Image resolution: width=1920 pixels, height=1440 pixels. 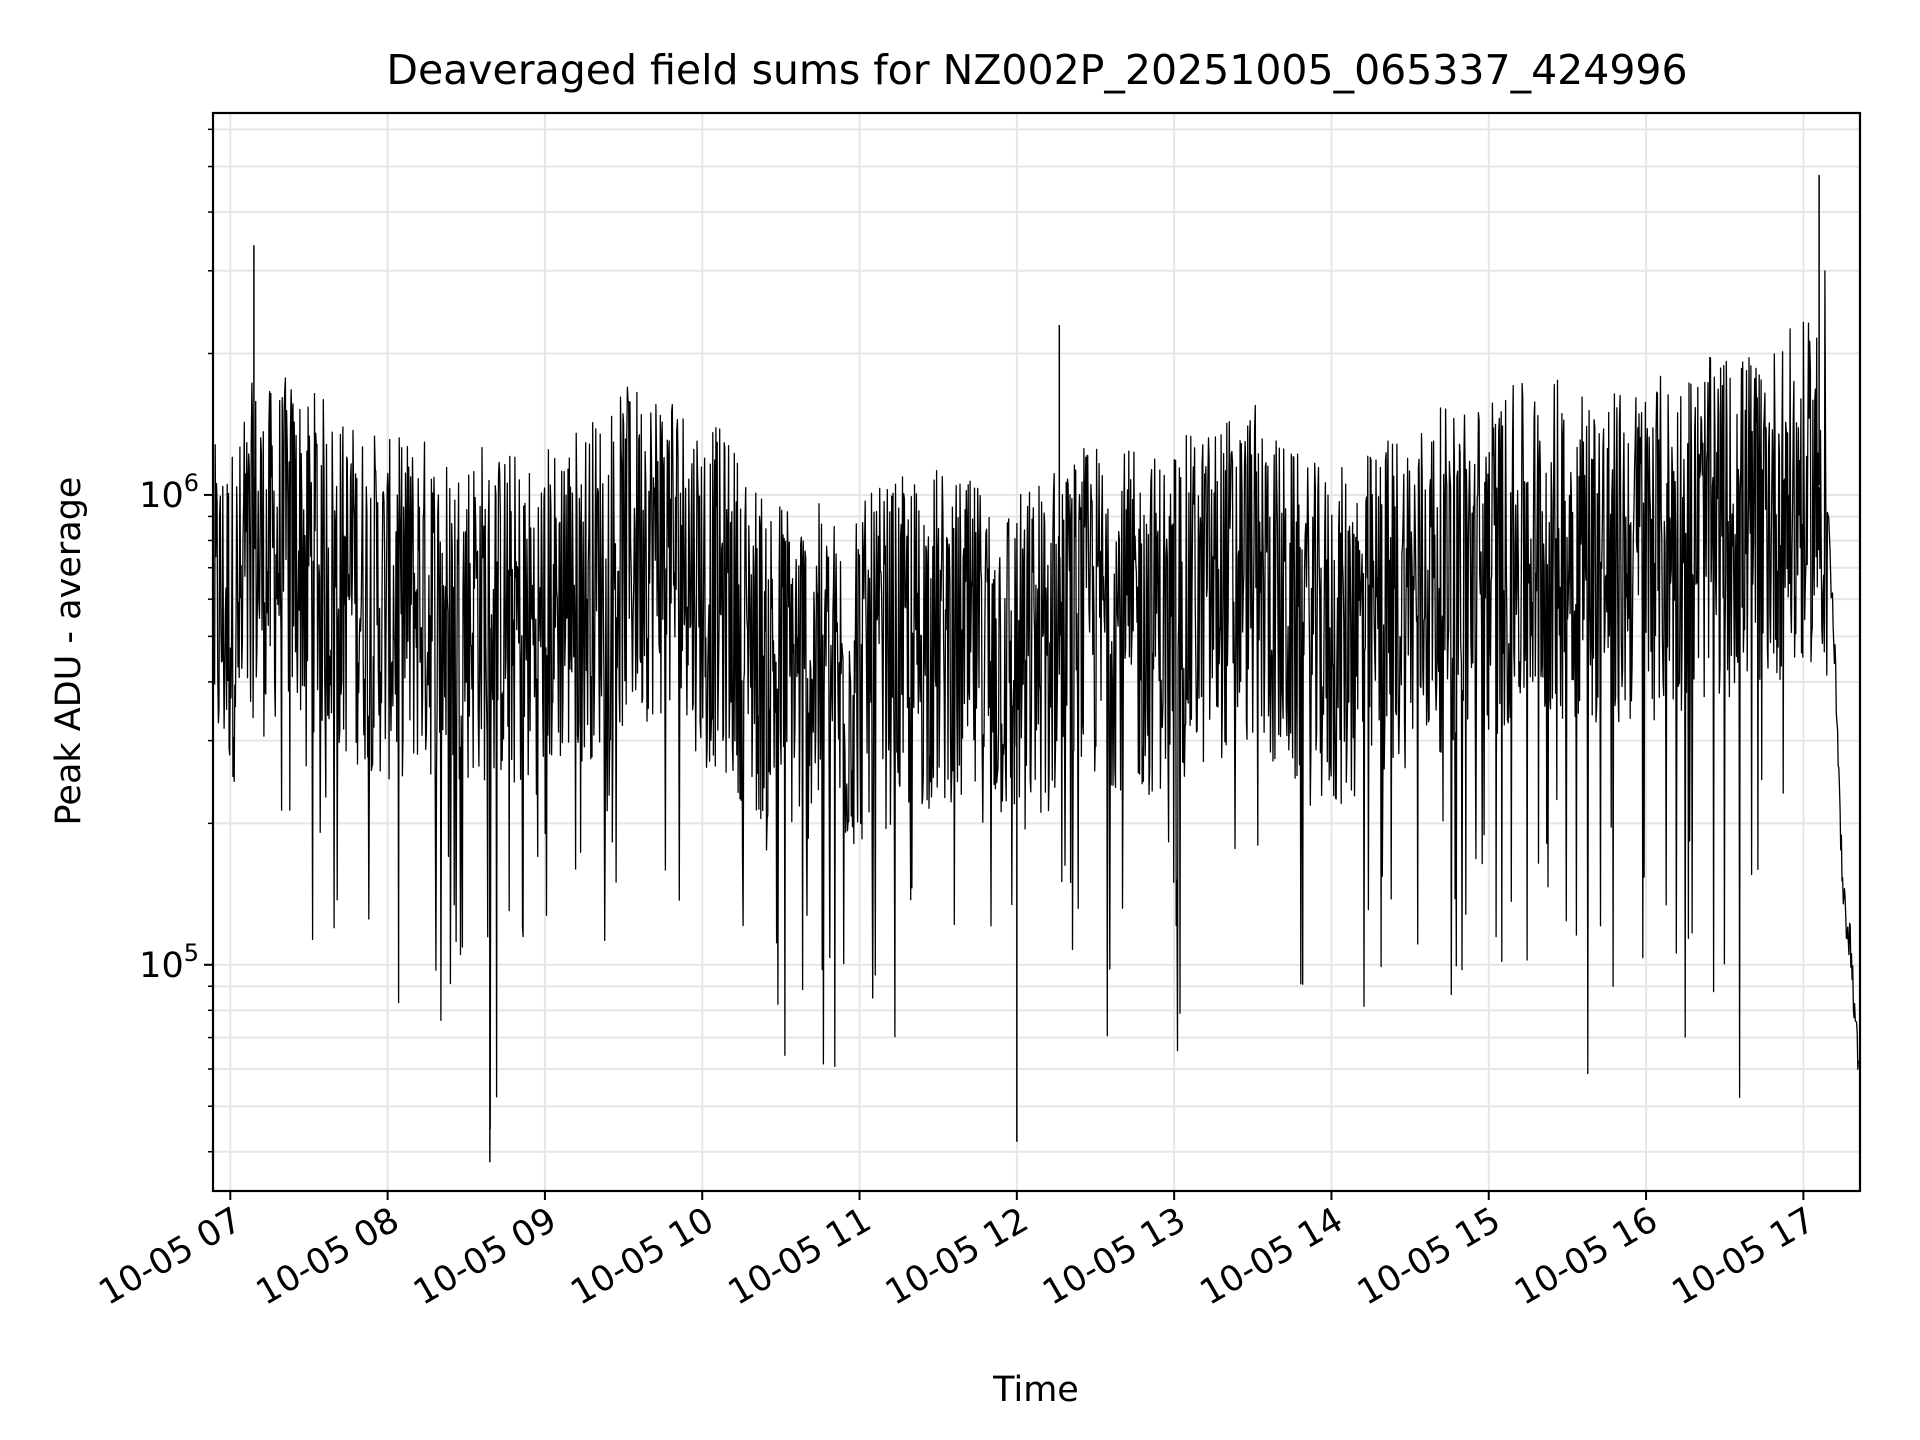 I want to click on y-tick-label: 10⁵, so click(x=169, y=962).